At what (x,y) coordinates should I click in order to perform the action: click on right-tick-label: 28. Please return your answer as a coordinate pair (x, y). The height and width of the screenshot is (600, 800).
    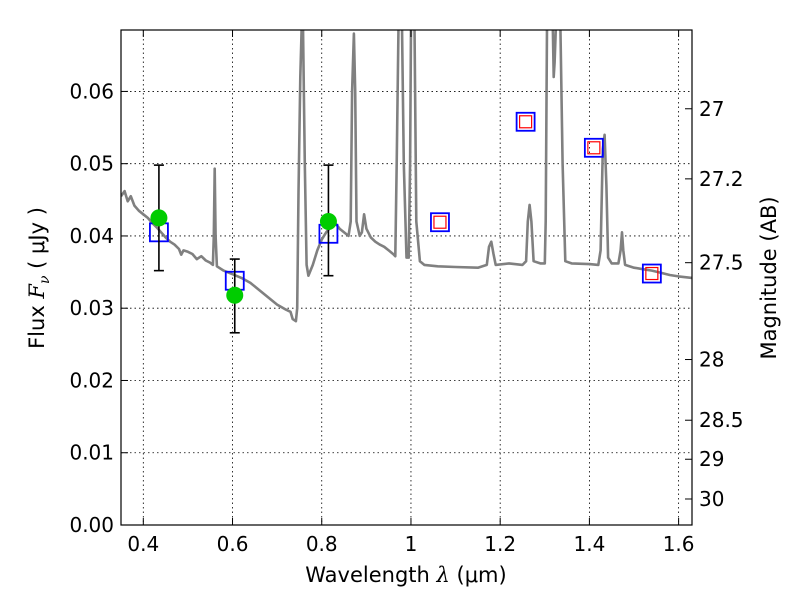
    Looking at the image, I should click on (711, 360).